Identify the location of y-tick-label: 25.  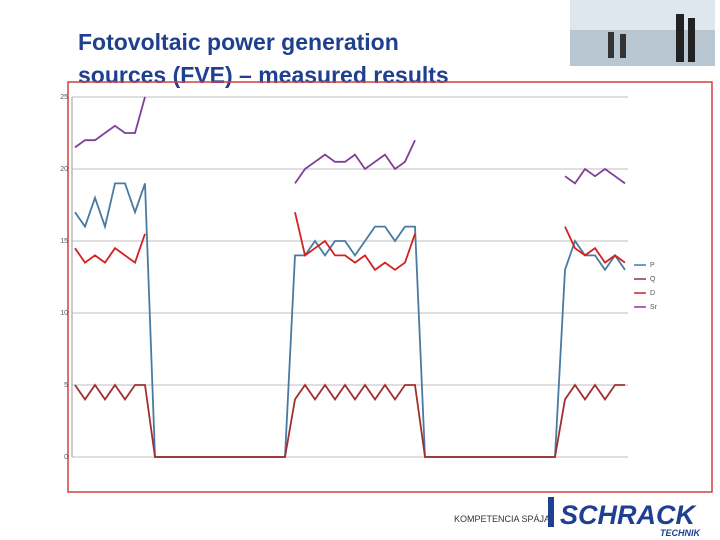
(64, 97).